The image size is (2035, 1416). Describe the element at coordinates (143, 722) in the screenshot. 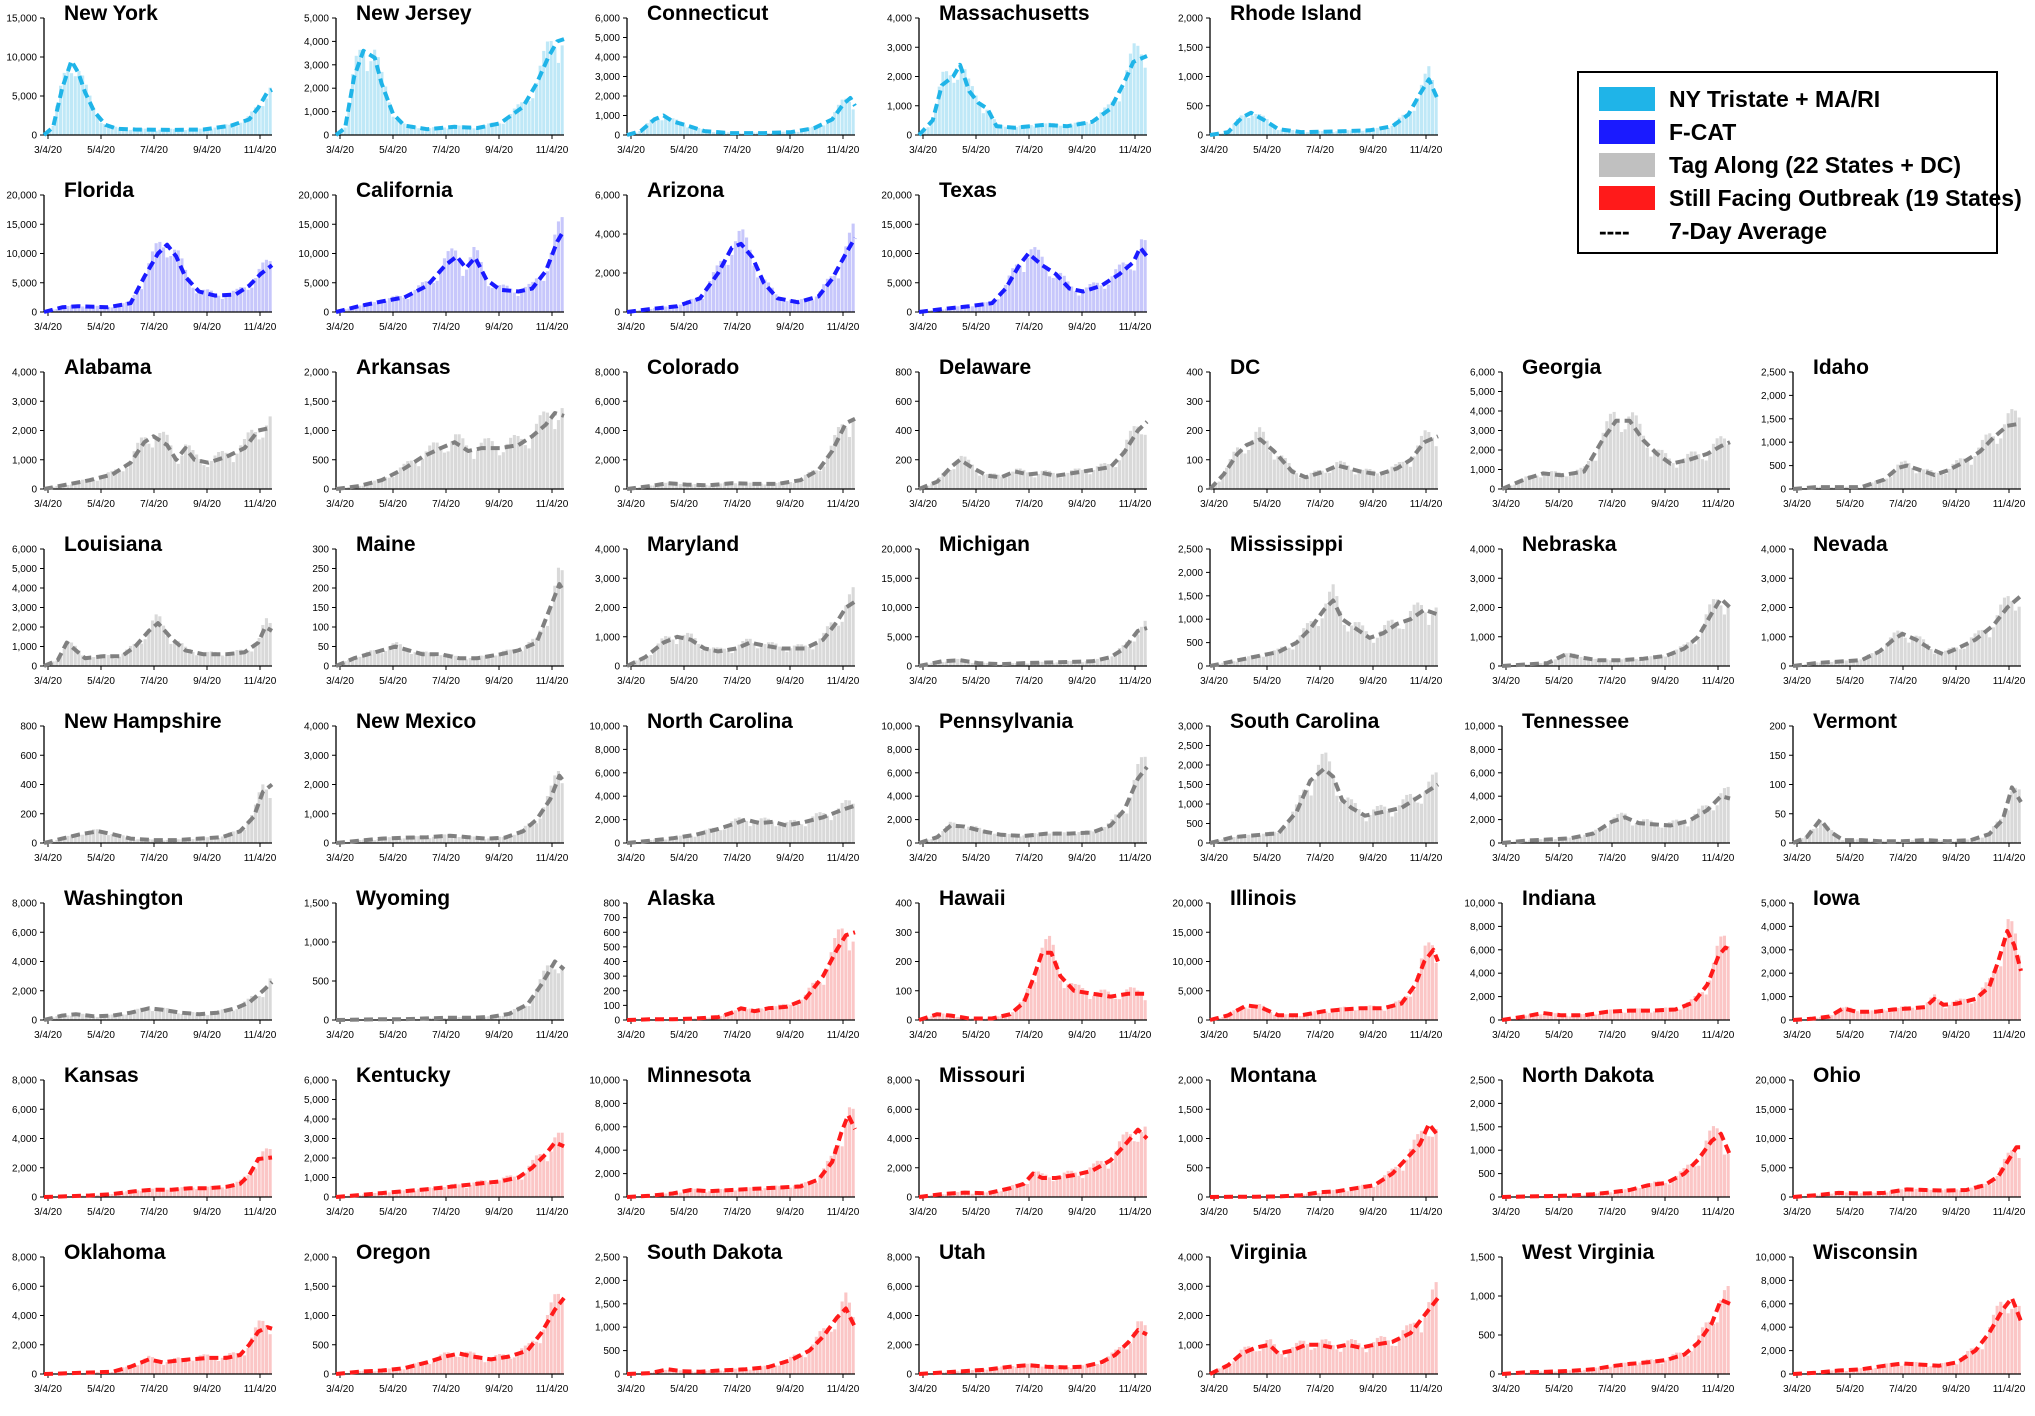

I see `state-title: New Hampshire` at that location.